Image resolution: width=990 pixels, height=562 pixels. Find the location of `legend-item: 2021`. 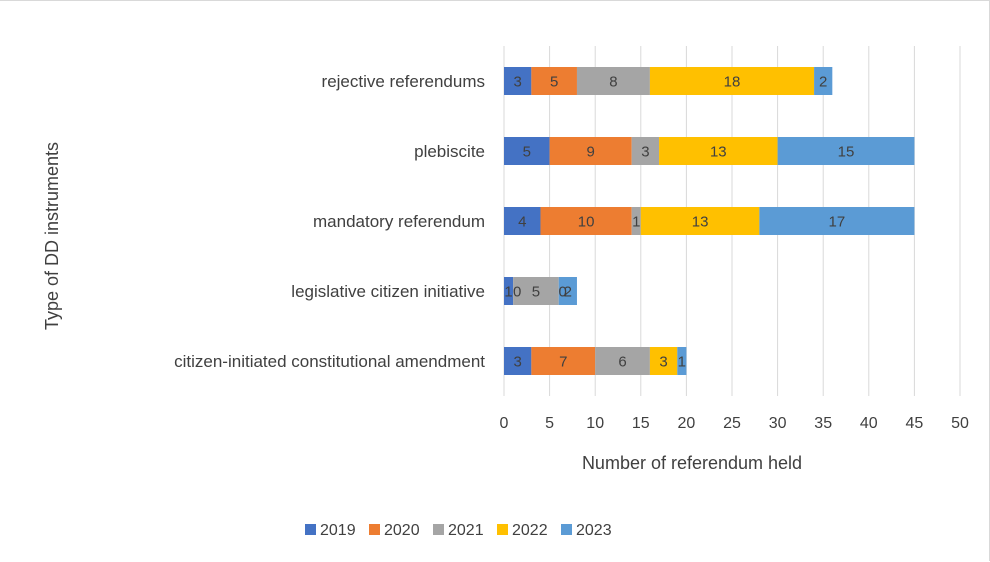

legend-item: 2021 is located at coordinates (458, 530).